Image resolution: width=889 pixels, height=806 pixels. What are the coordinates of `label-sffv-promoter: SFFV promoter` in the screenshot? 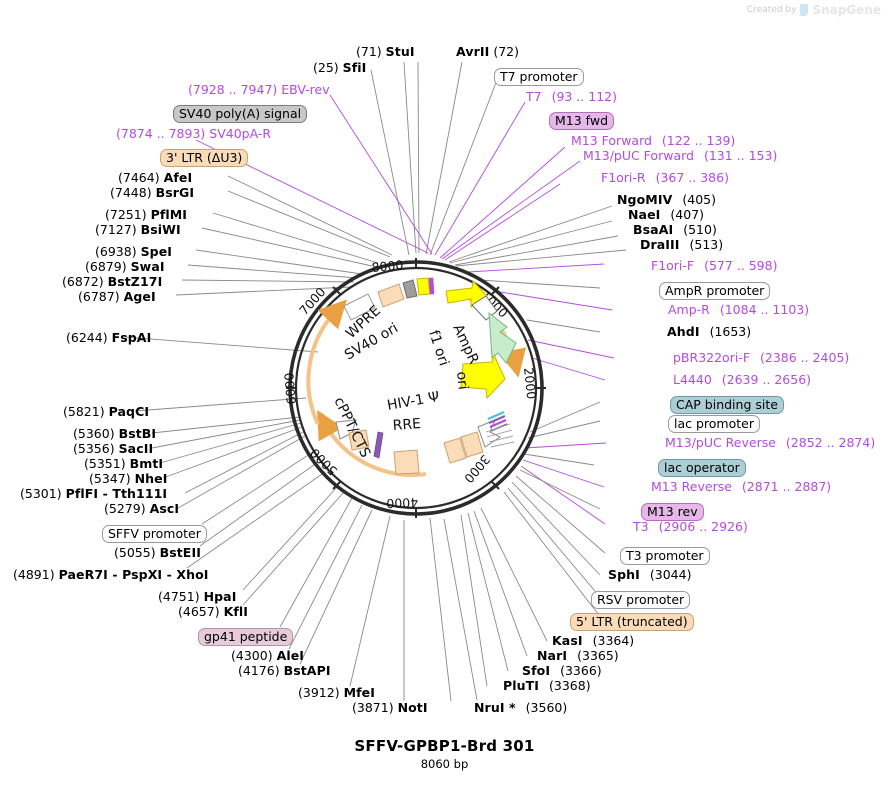 It's located at (154, 533).